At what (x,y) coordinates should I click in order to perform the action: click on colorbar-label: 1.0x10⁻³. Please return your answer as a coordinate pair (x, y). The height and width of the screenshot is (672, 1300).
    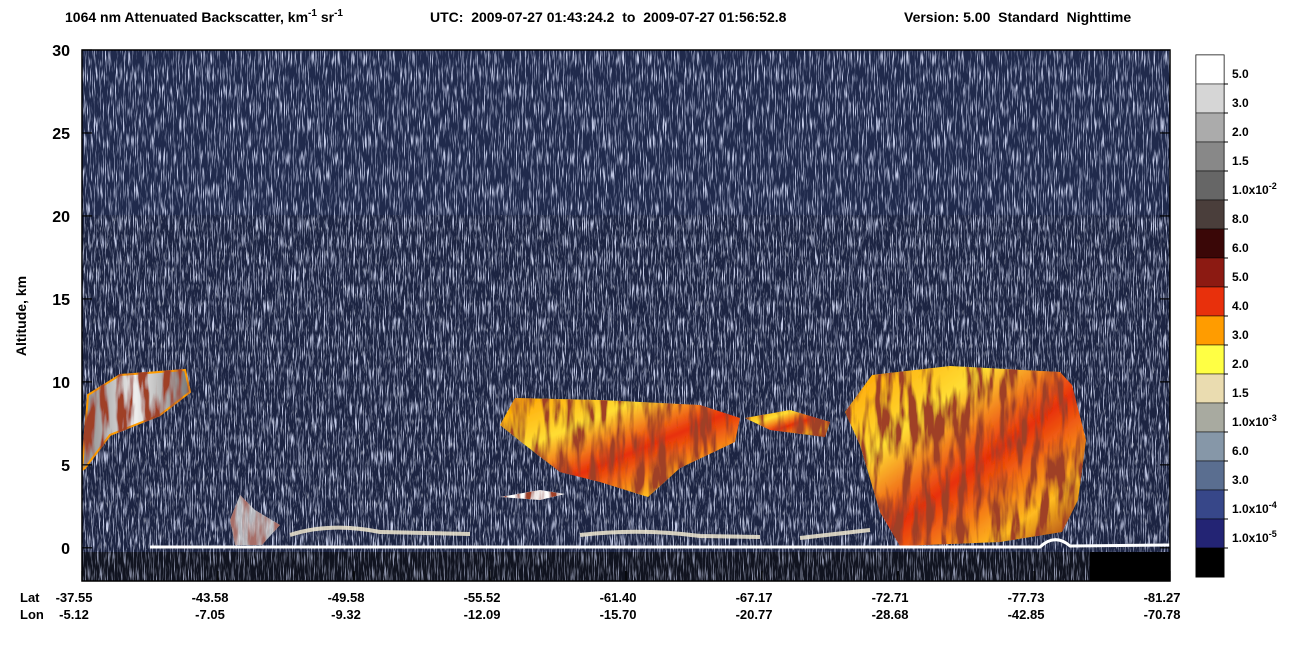
    Looking at the image, I should click on (1254, 421).